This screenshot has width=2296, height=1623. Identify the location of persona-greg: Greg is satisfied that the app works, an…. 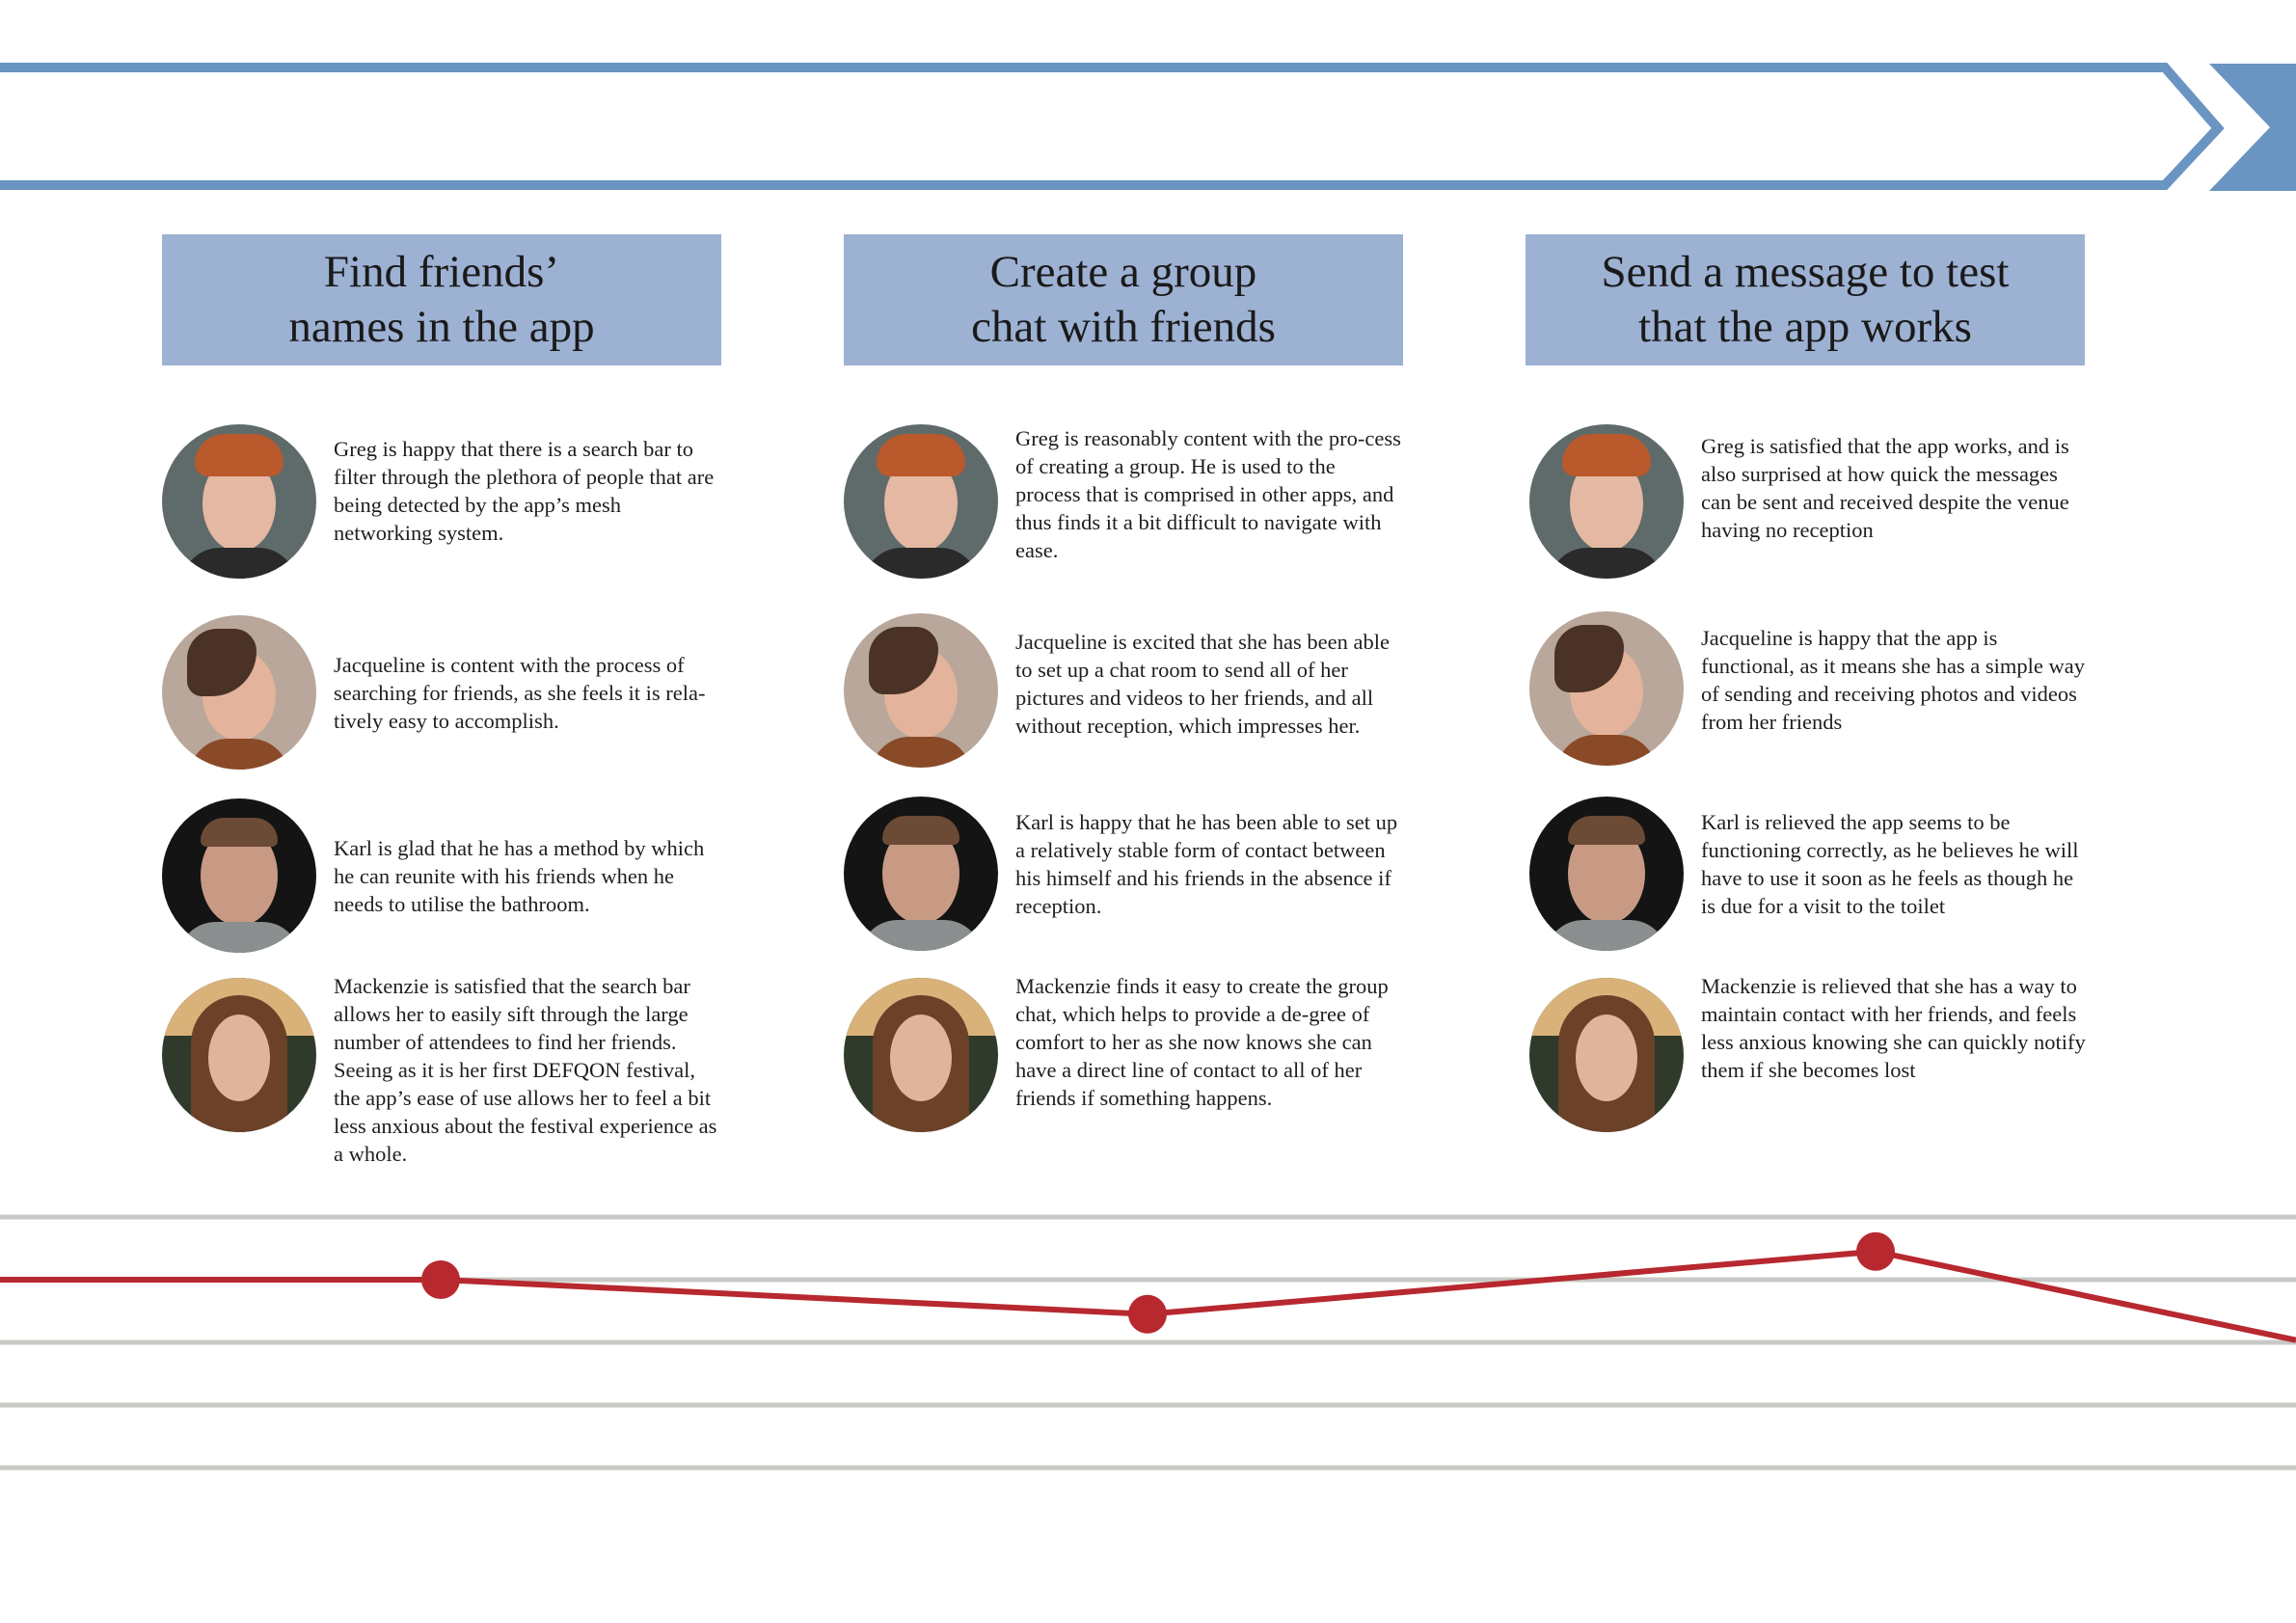
(1809, 501).